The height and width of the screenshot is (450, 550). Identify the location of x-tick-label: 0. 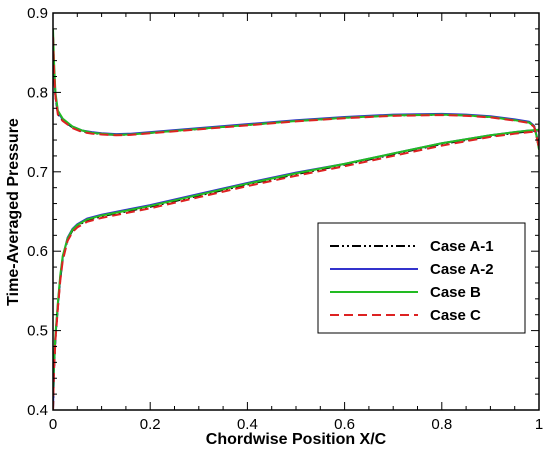
(53, 424).